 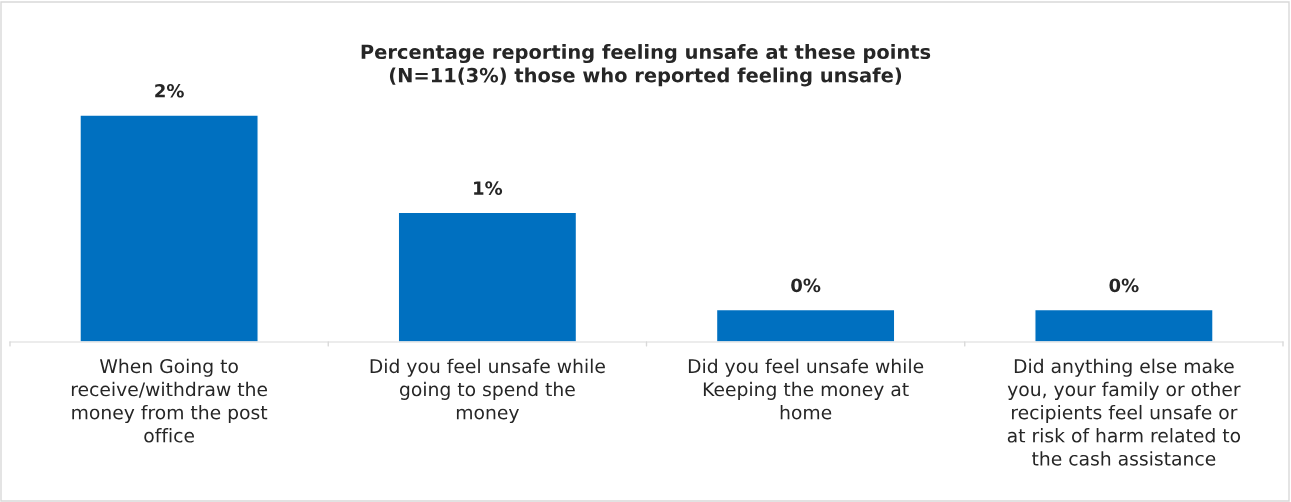 What do you see at coordinates (169, 90) in the screenshot?
I see `data-label: 2%` at bounding box center [169, 90].